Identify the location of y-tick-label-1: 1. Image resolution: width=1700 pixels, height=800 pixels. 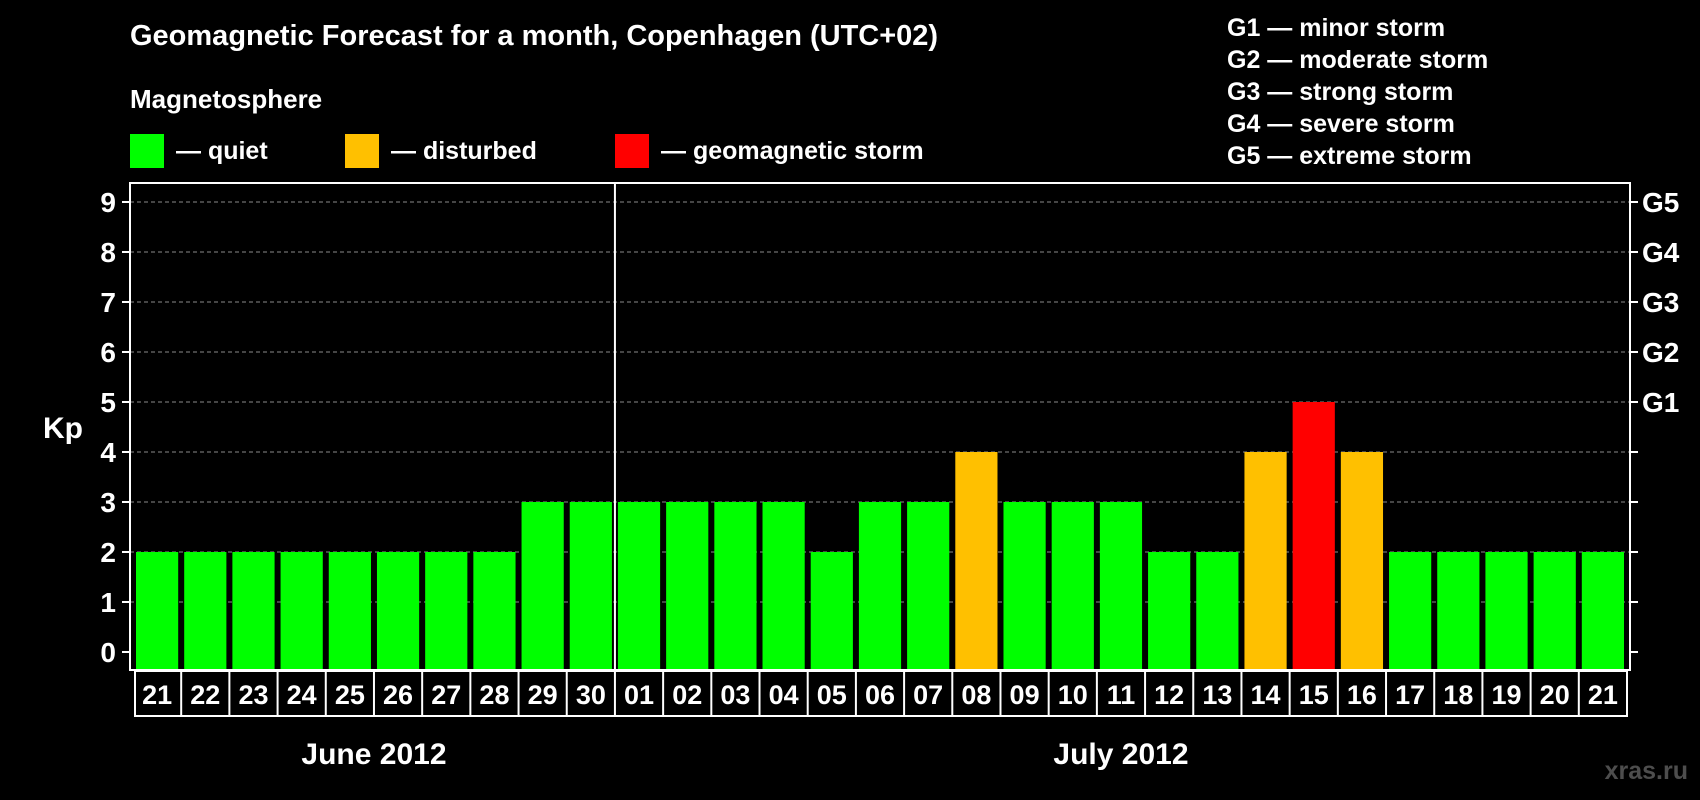
(108, 602).